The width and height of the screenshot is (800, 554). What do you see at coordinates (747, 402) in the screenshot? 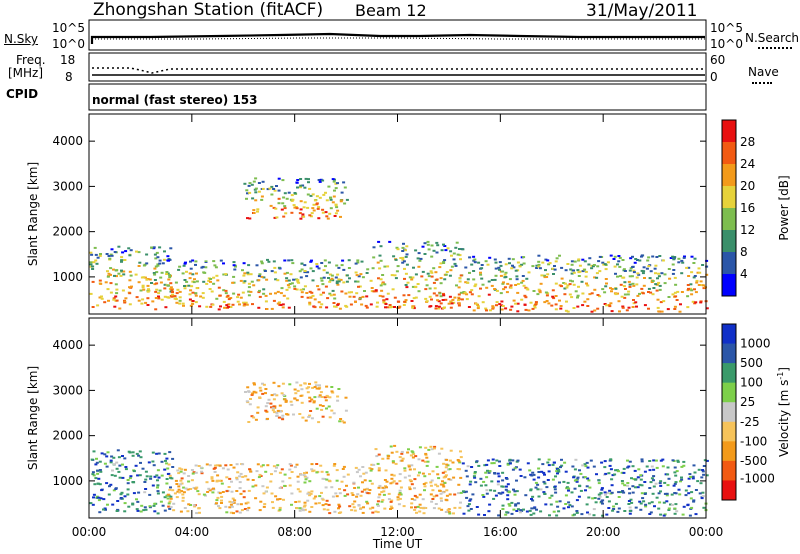
I see `velocity-colorbar-tick: 25` at bounding box center [747, 402].